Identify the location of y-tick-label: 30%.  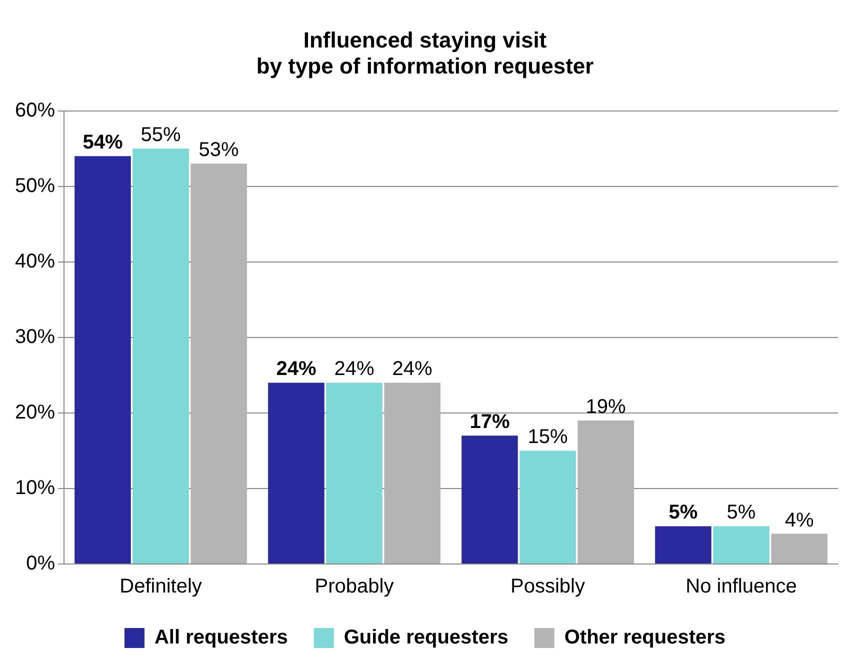
(35, 337).